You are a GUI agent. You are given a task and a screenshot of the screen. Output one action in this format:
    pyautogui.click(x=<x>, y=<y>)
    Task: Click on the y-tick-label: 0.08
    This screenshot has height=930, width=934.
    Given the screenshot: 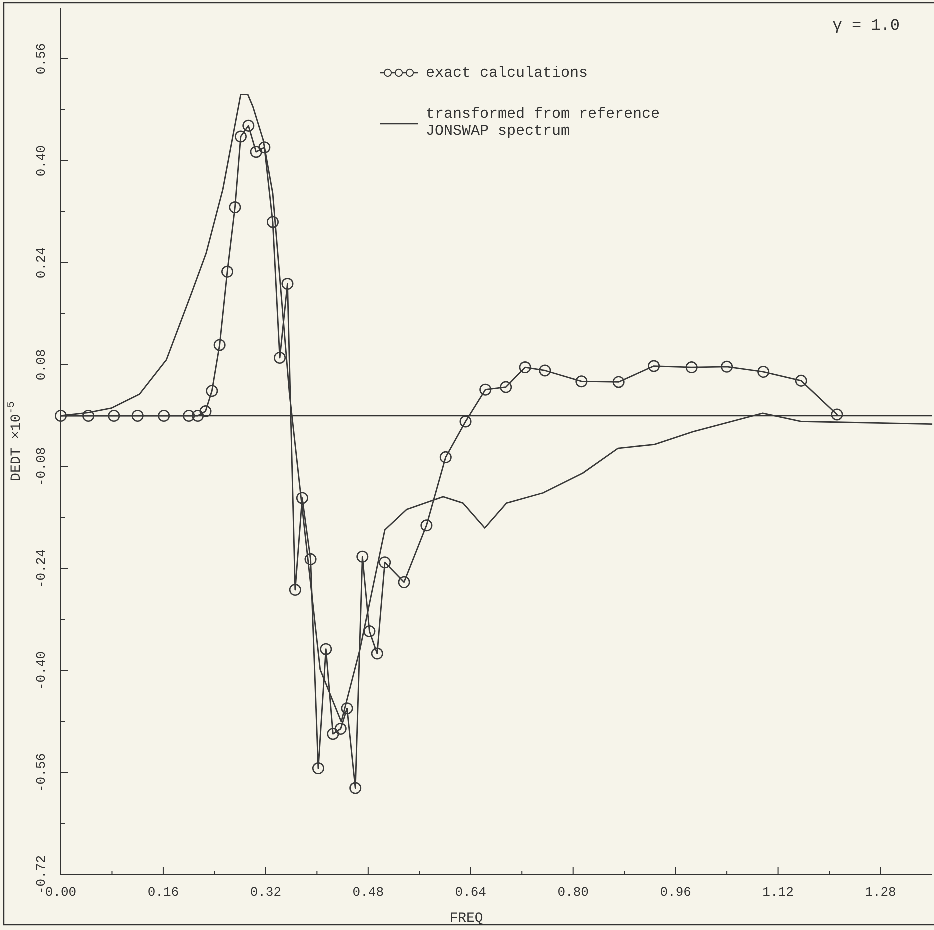 What is the action you would take?
    pyautogui.click(x=41, y=365)
    